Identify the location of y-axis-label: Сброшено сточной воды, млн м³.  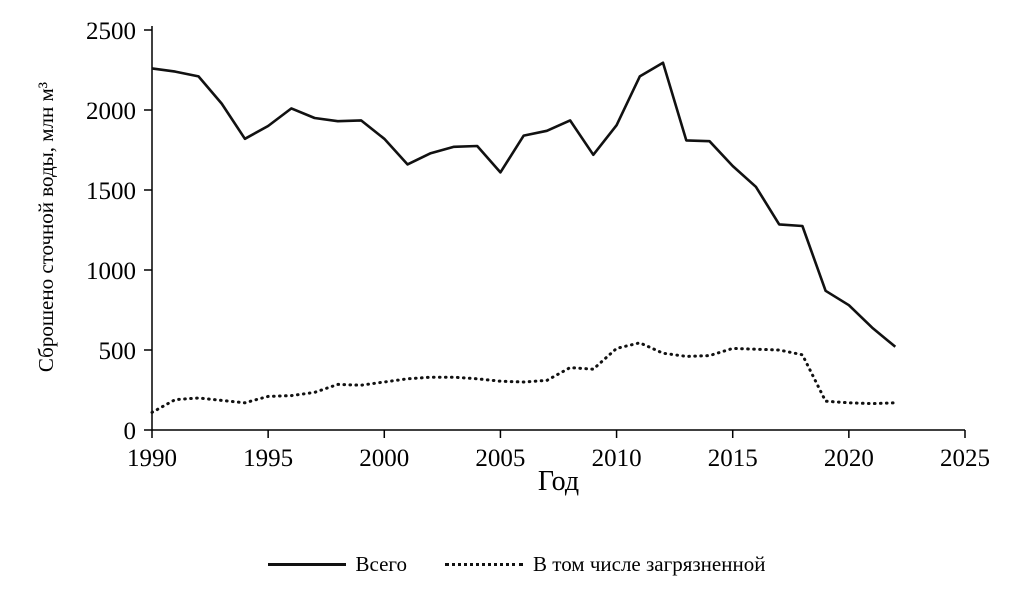
(46, 227).